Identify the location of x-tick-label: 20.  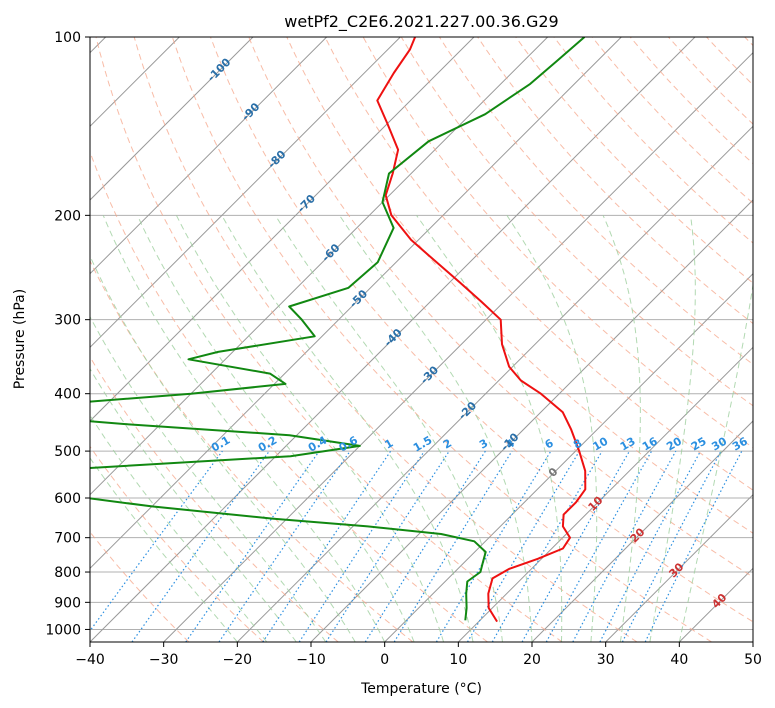
(532, 660).